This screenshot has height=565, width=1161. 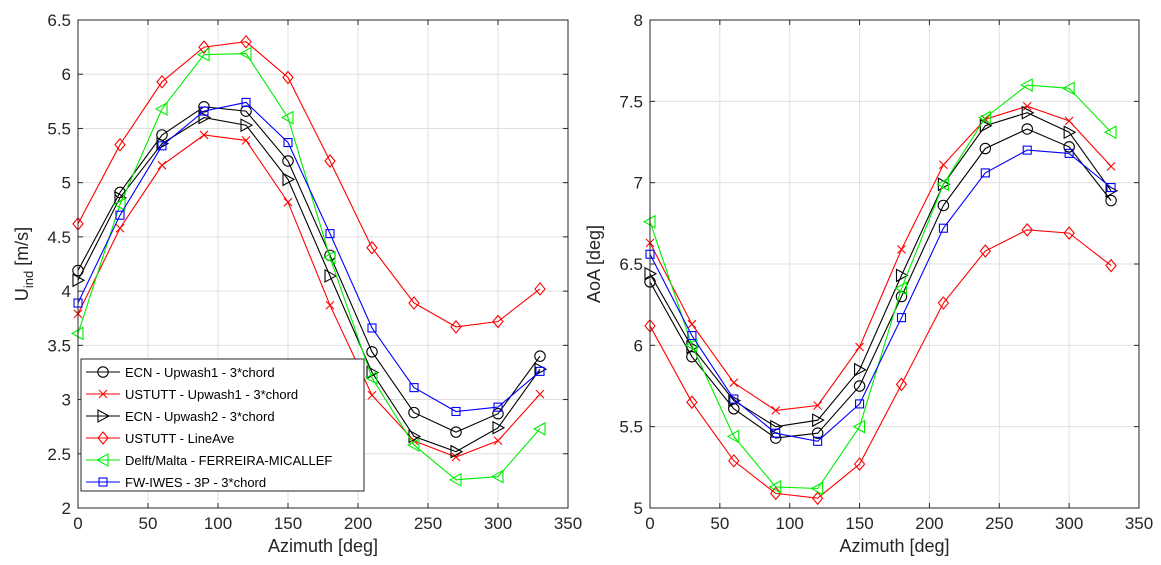 What do you see at coordinates (228, 460) in the screenshot?
I see `legend-label: Delft/Malta - FERREIRA-MICALLEF` at bounding box center [228, 460].